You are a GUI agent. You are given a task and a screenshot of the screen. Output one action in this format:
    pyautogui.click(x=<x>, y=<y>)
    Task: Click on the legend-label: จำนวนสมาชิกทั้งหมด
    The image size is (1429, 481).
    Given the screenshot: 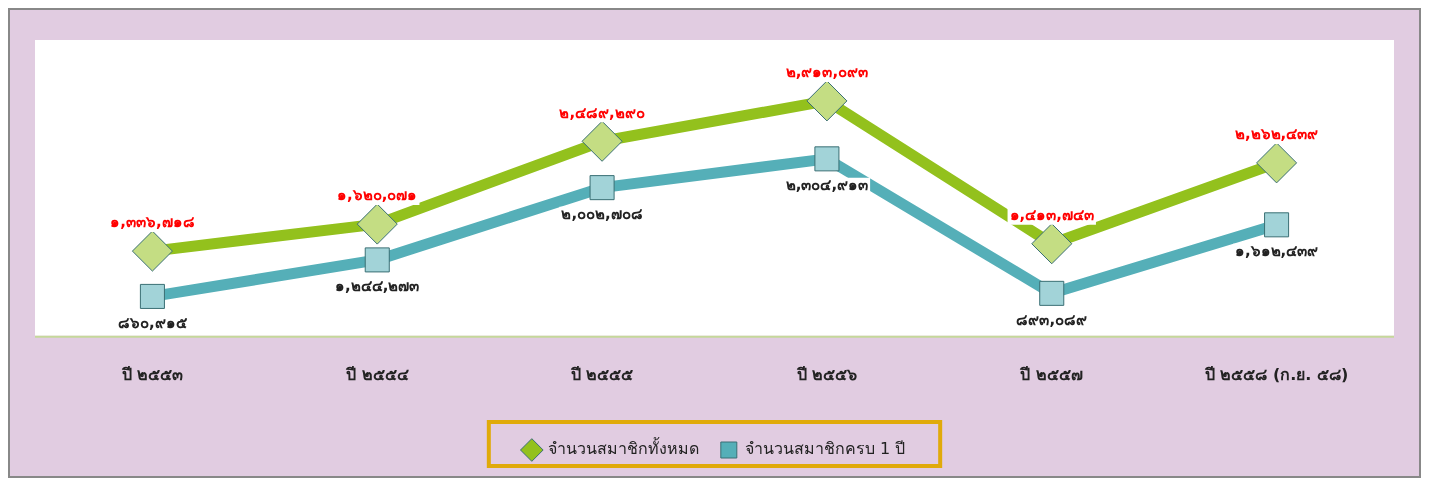 What is the action you would take?
    pyautogui.click(x=623, y=448)
    